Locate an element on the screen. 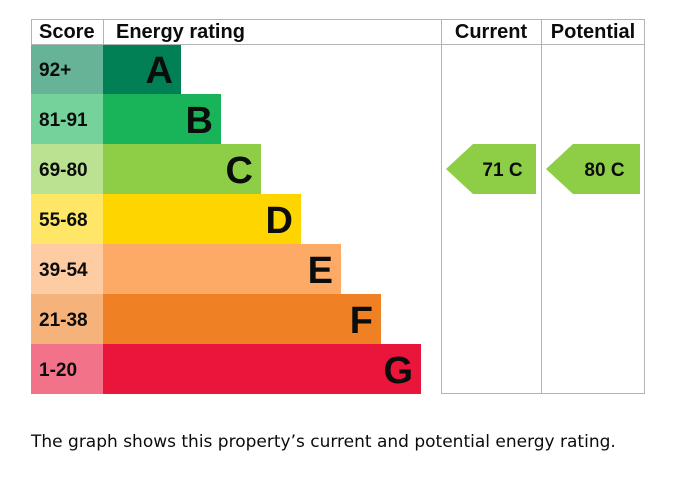 The image size is (687, 478). current-rating-arrow is located at coordinates (491, 169).